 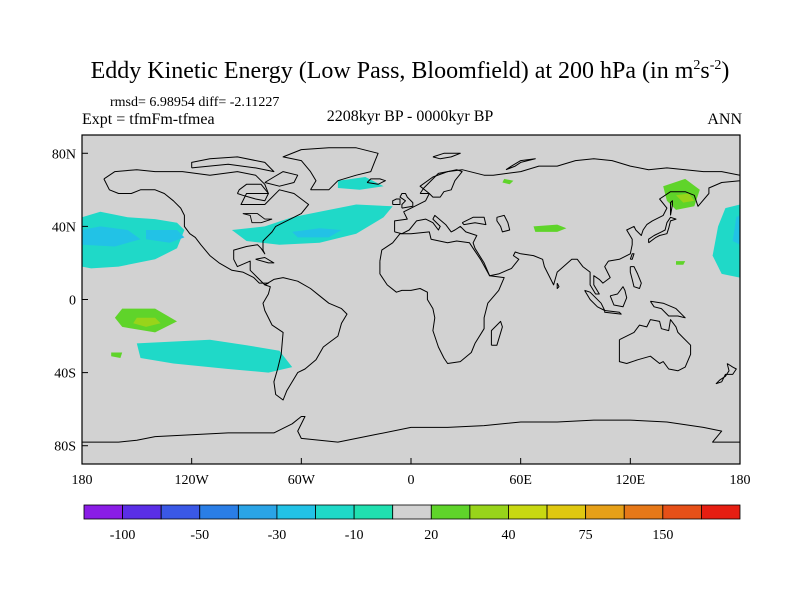 I want to click on coastline-philippines, so click(x=635, y=277).